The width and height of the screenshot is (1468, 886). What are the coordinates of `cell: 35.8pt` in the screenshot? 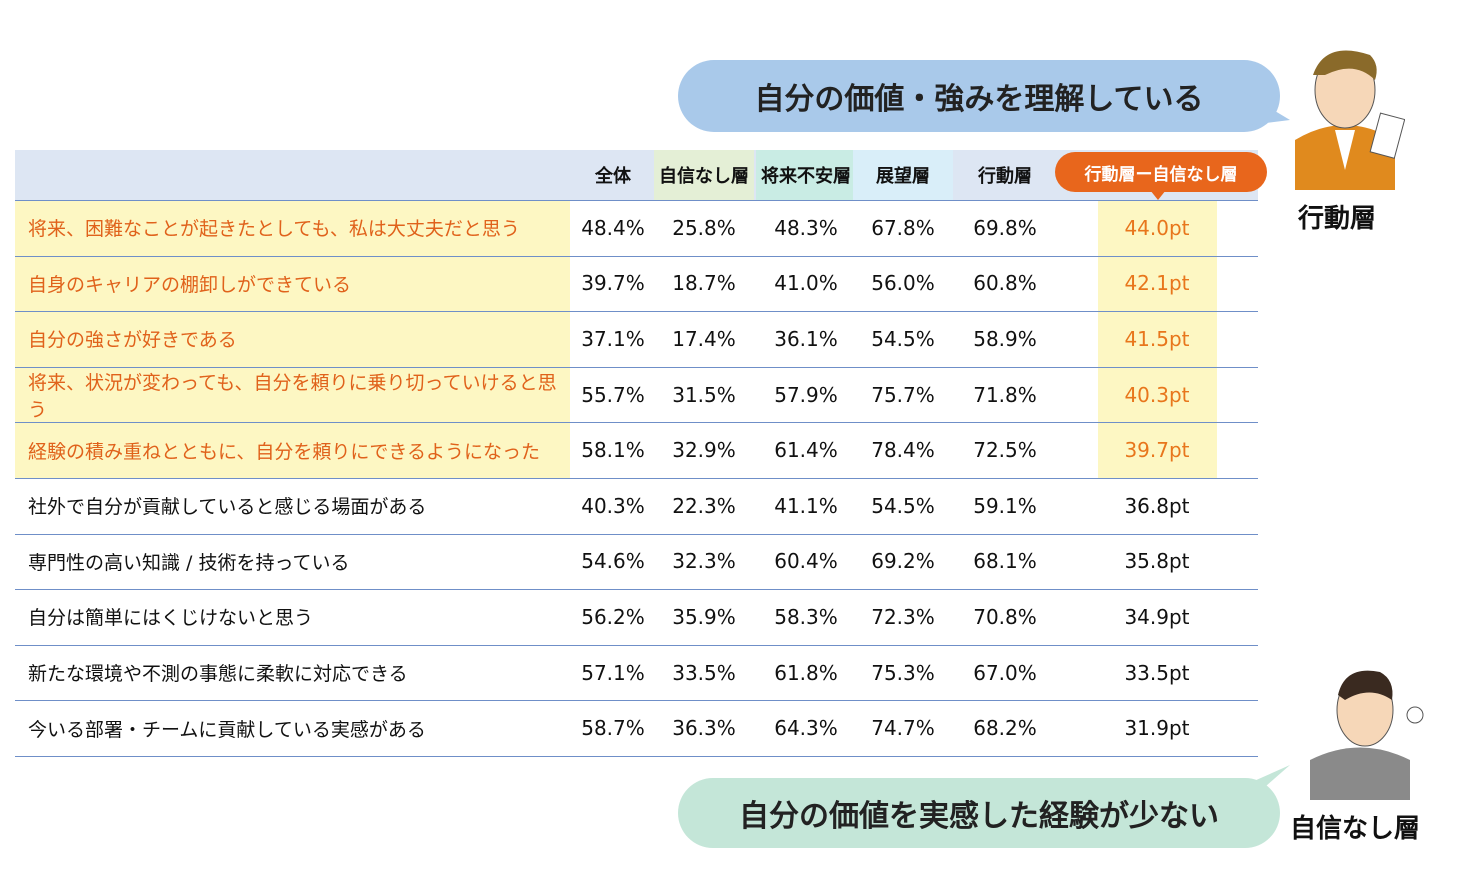 It's located at (1157, 561).